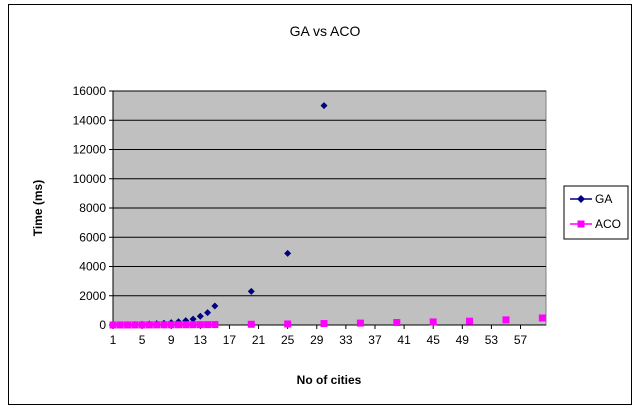 The image size is (641, 411). I want to click on y-tick-label: 0, so click(102, 325).